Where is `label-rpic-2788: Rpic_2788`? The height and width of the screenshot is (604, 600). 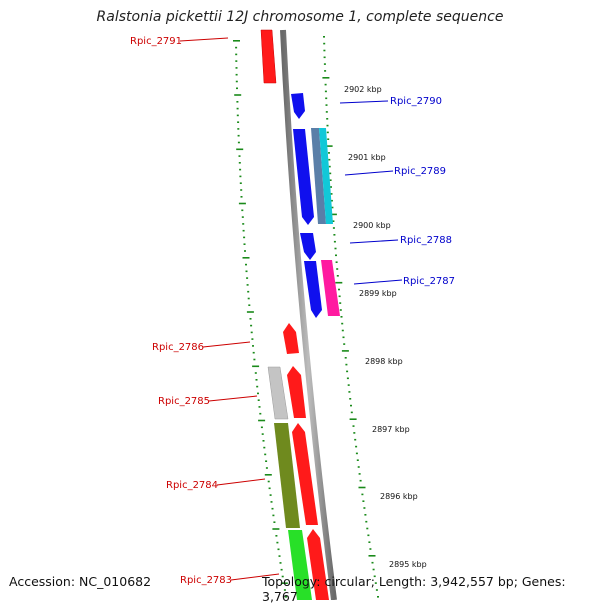
label-rpic-2788: Rpic_2788 is located at coordinates (426, 240).